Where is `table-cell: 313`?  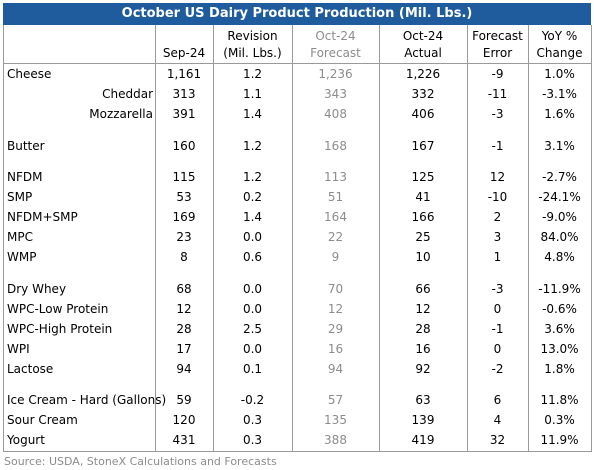 table-cell: 313 is located at coordinates (184, 94).